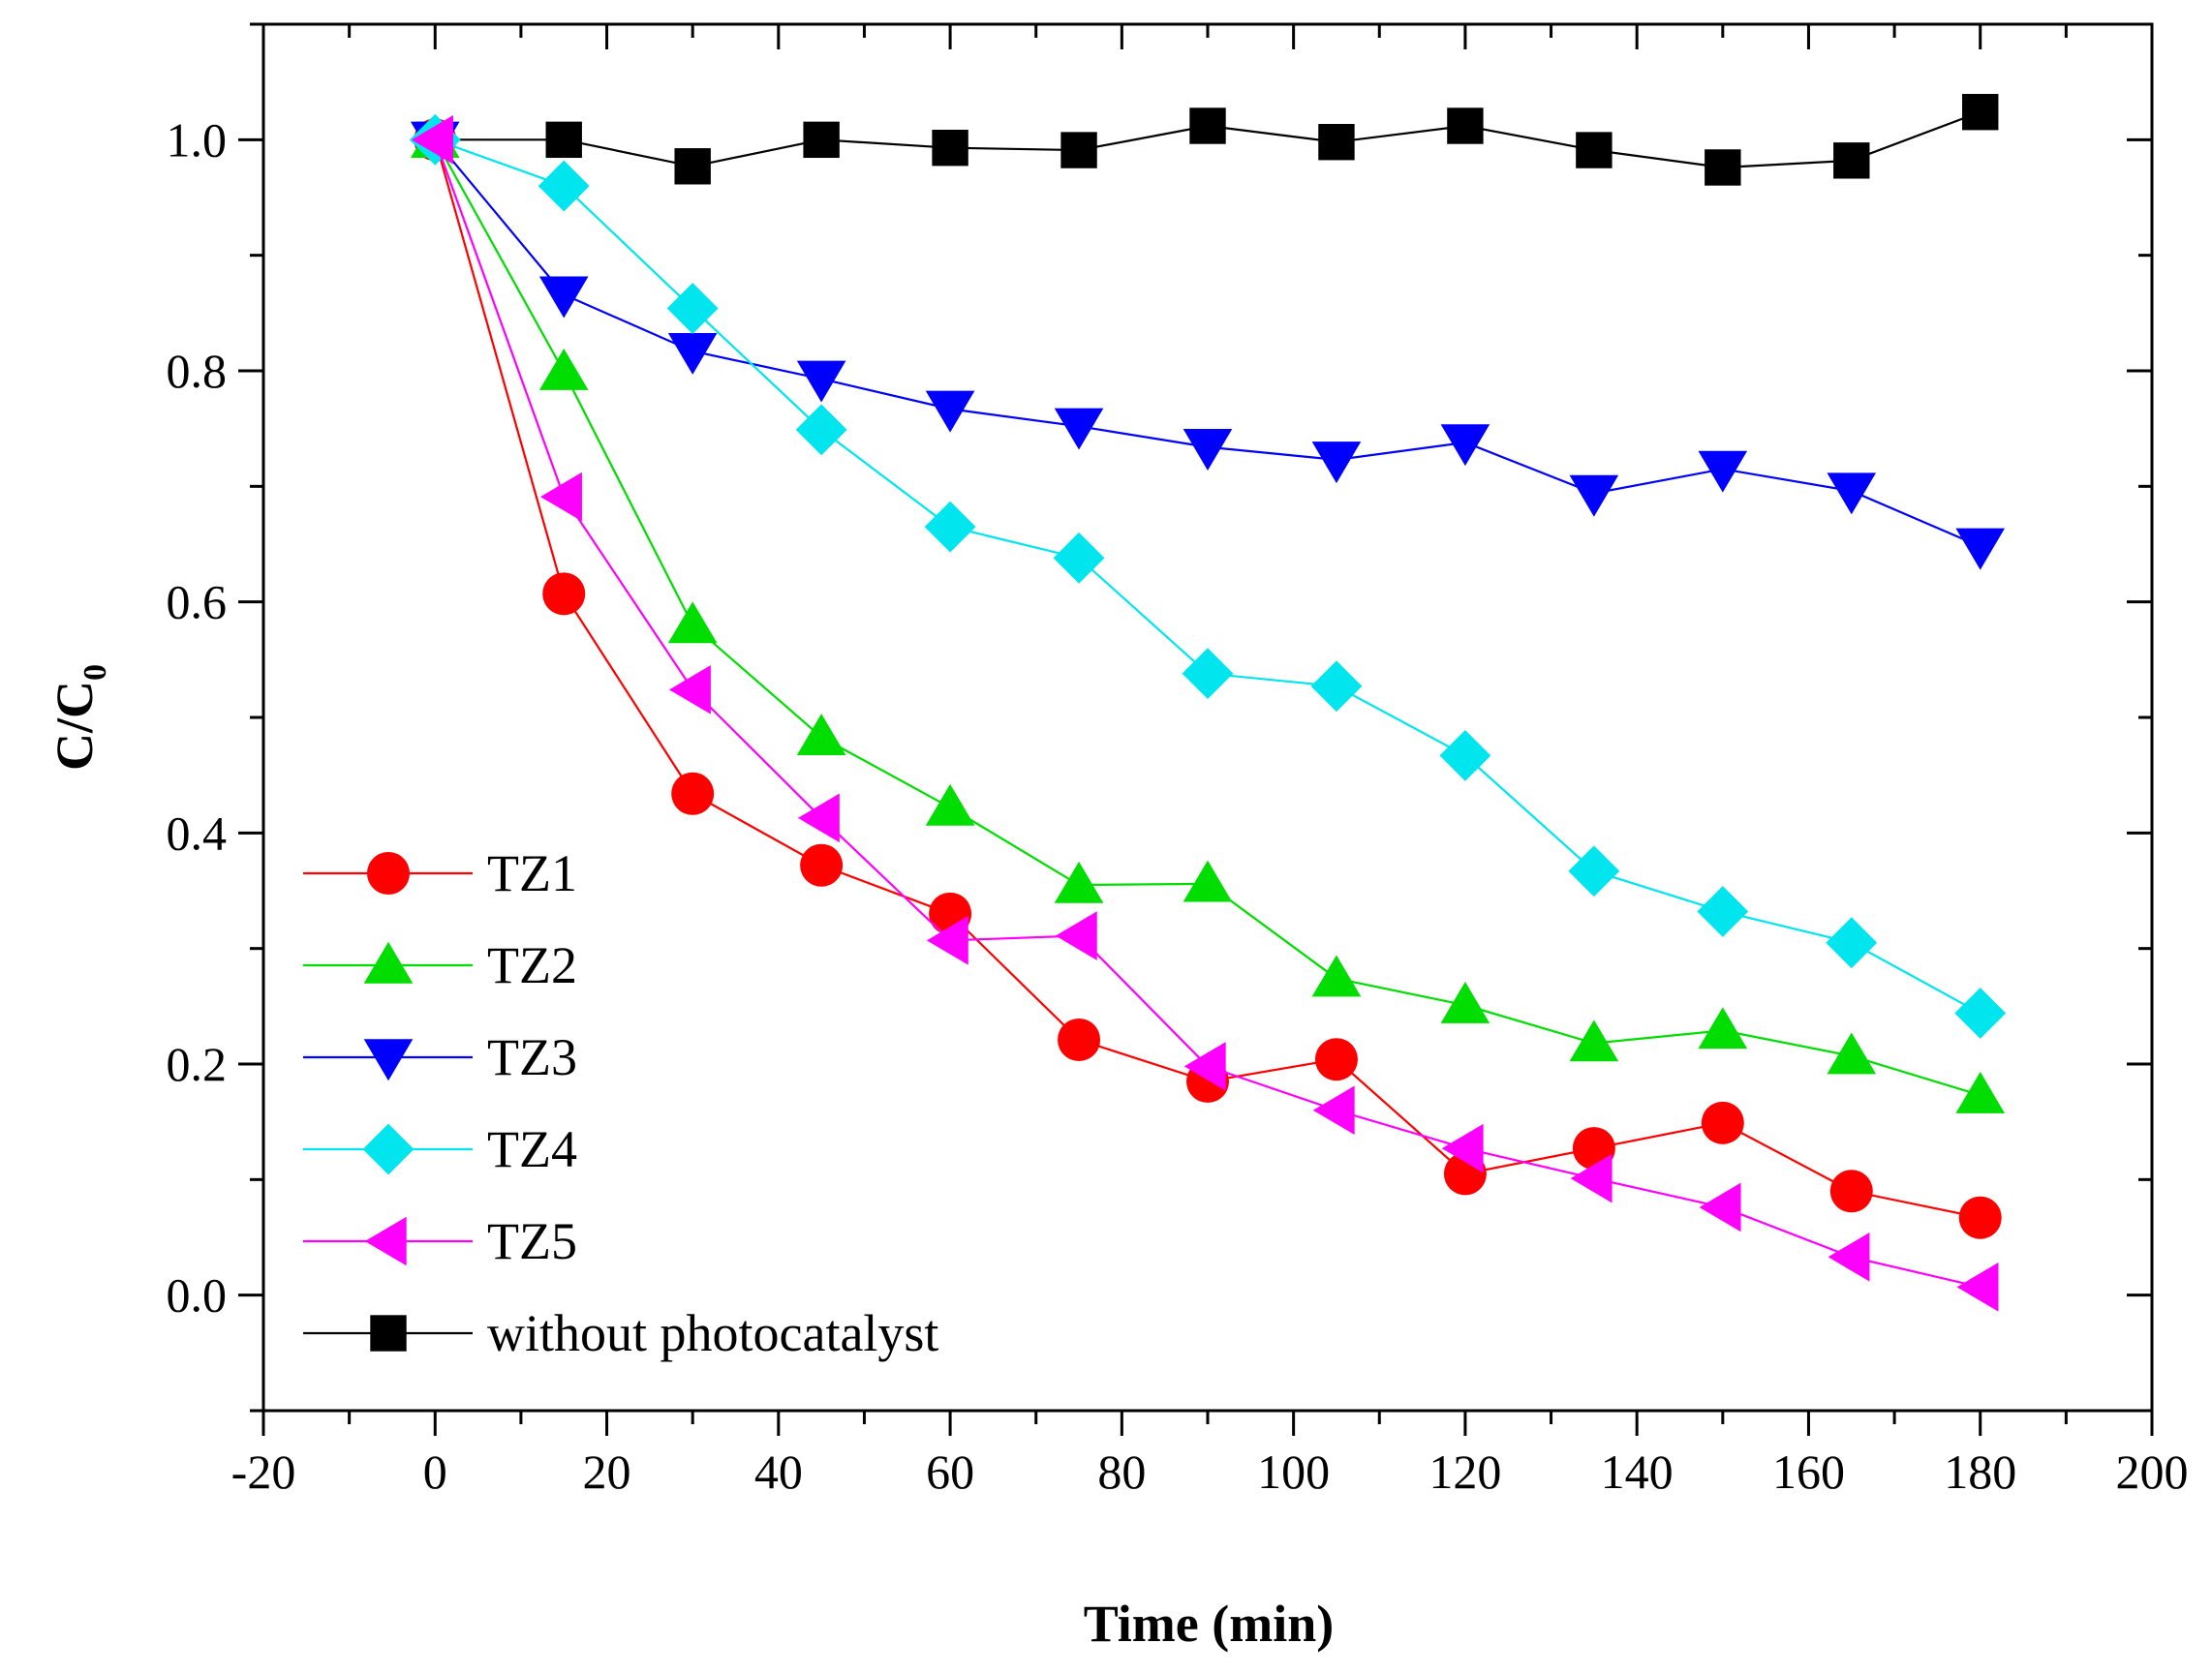 The height and width of the screenshot is (1674, 2212). Describe the element at coordinates (621, 1103) in the screenshot. I see `legend: TZ1 TZ2 TZ3 TZ4 TZ5 without photocatalyst` at that location.